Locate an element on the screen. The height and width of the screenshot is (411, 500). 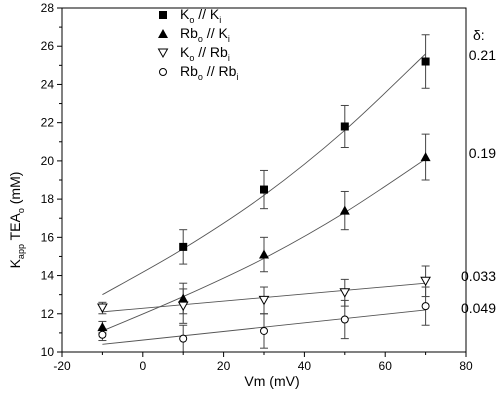
y-tick-label: 18 is located at coordinates (48, 199).